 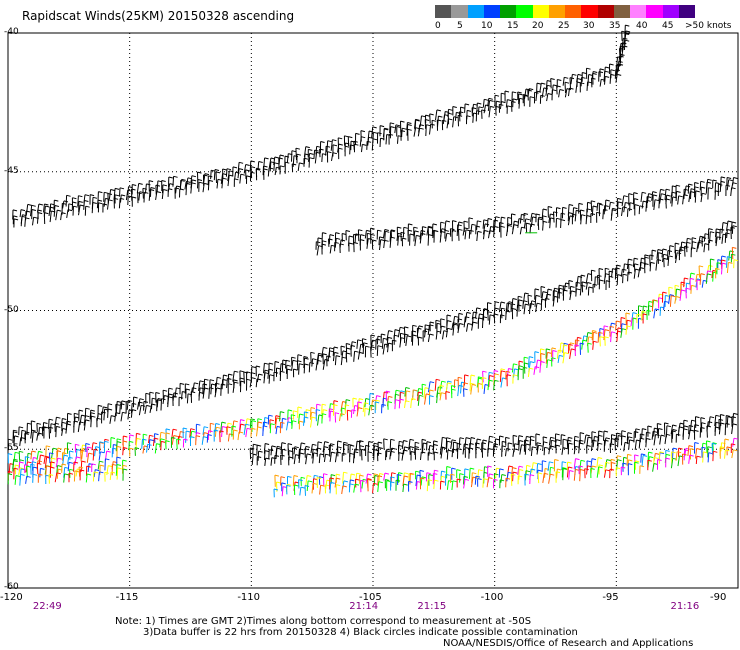 What do you see at coordinates (589, 11) in the screenshot?
I see `colorbar-segment` at bounding box center [589, 11].